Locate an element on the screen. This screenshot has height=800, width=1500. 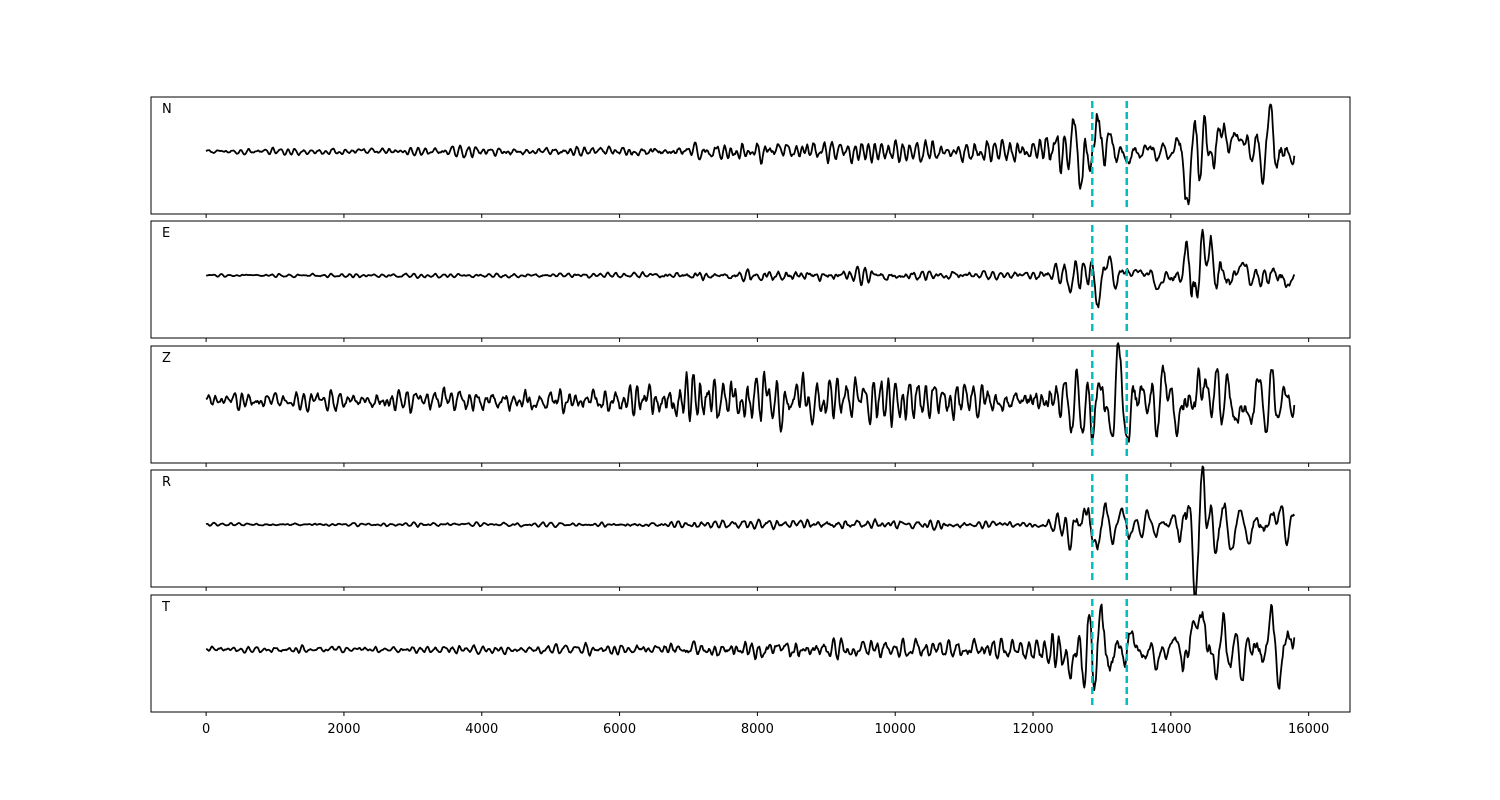
x-tick-label: 8000 is located at coordinates (757, 729).